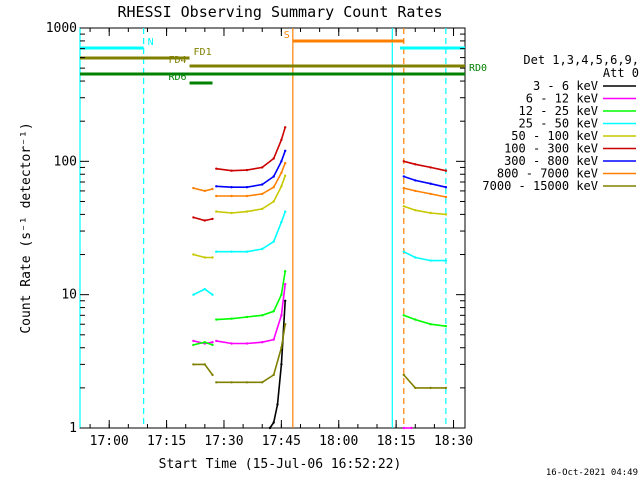 This screenshot has width=640, height=480. Describe the element at coordinates (621, 73) in the screenshot. I see `legend-title-1: Att 0` at that location.